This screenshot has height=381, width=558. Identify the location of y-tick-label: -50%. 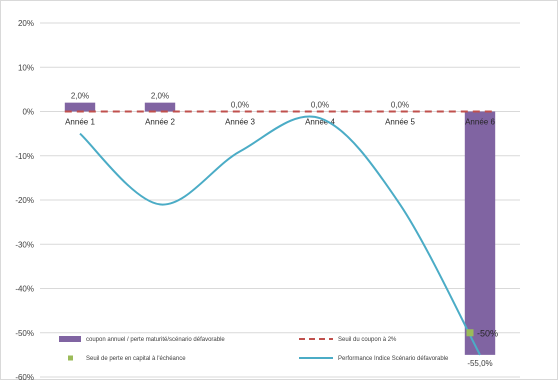
(24, 333).